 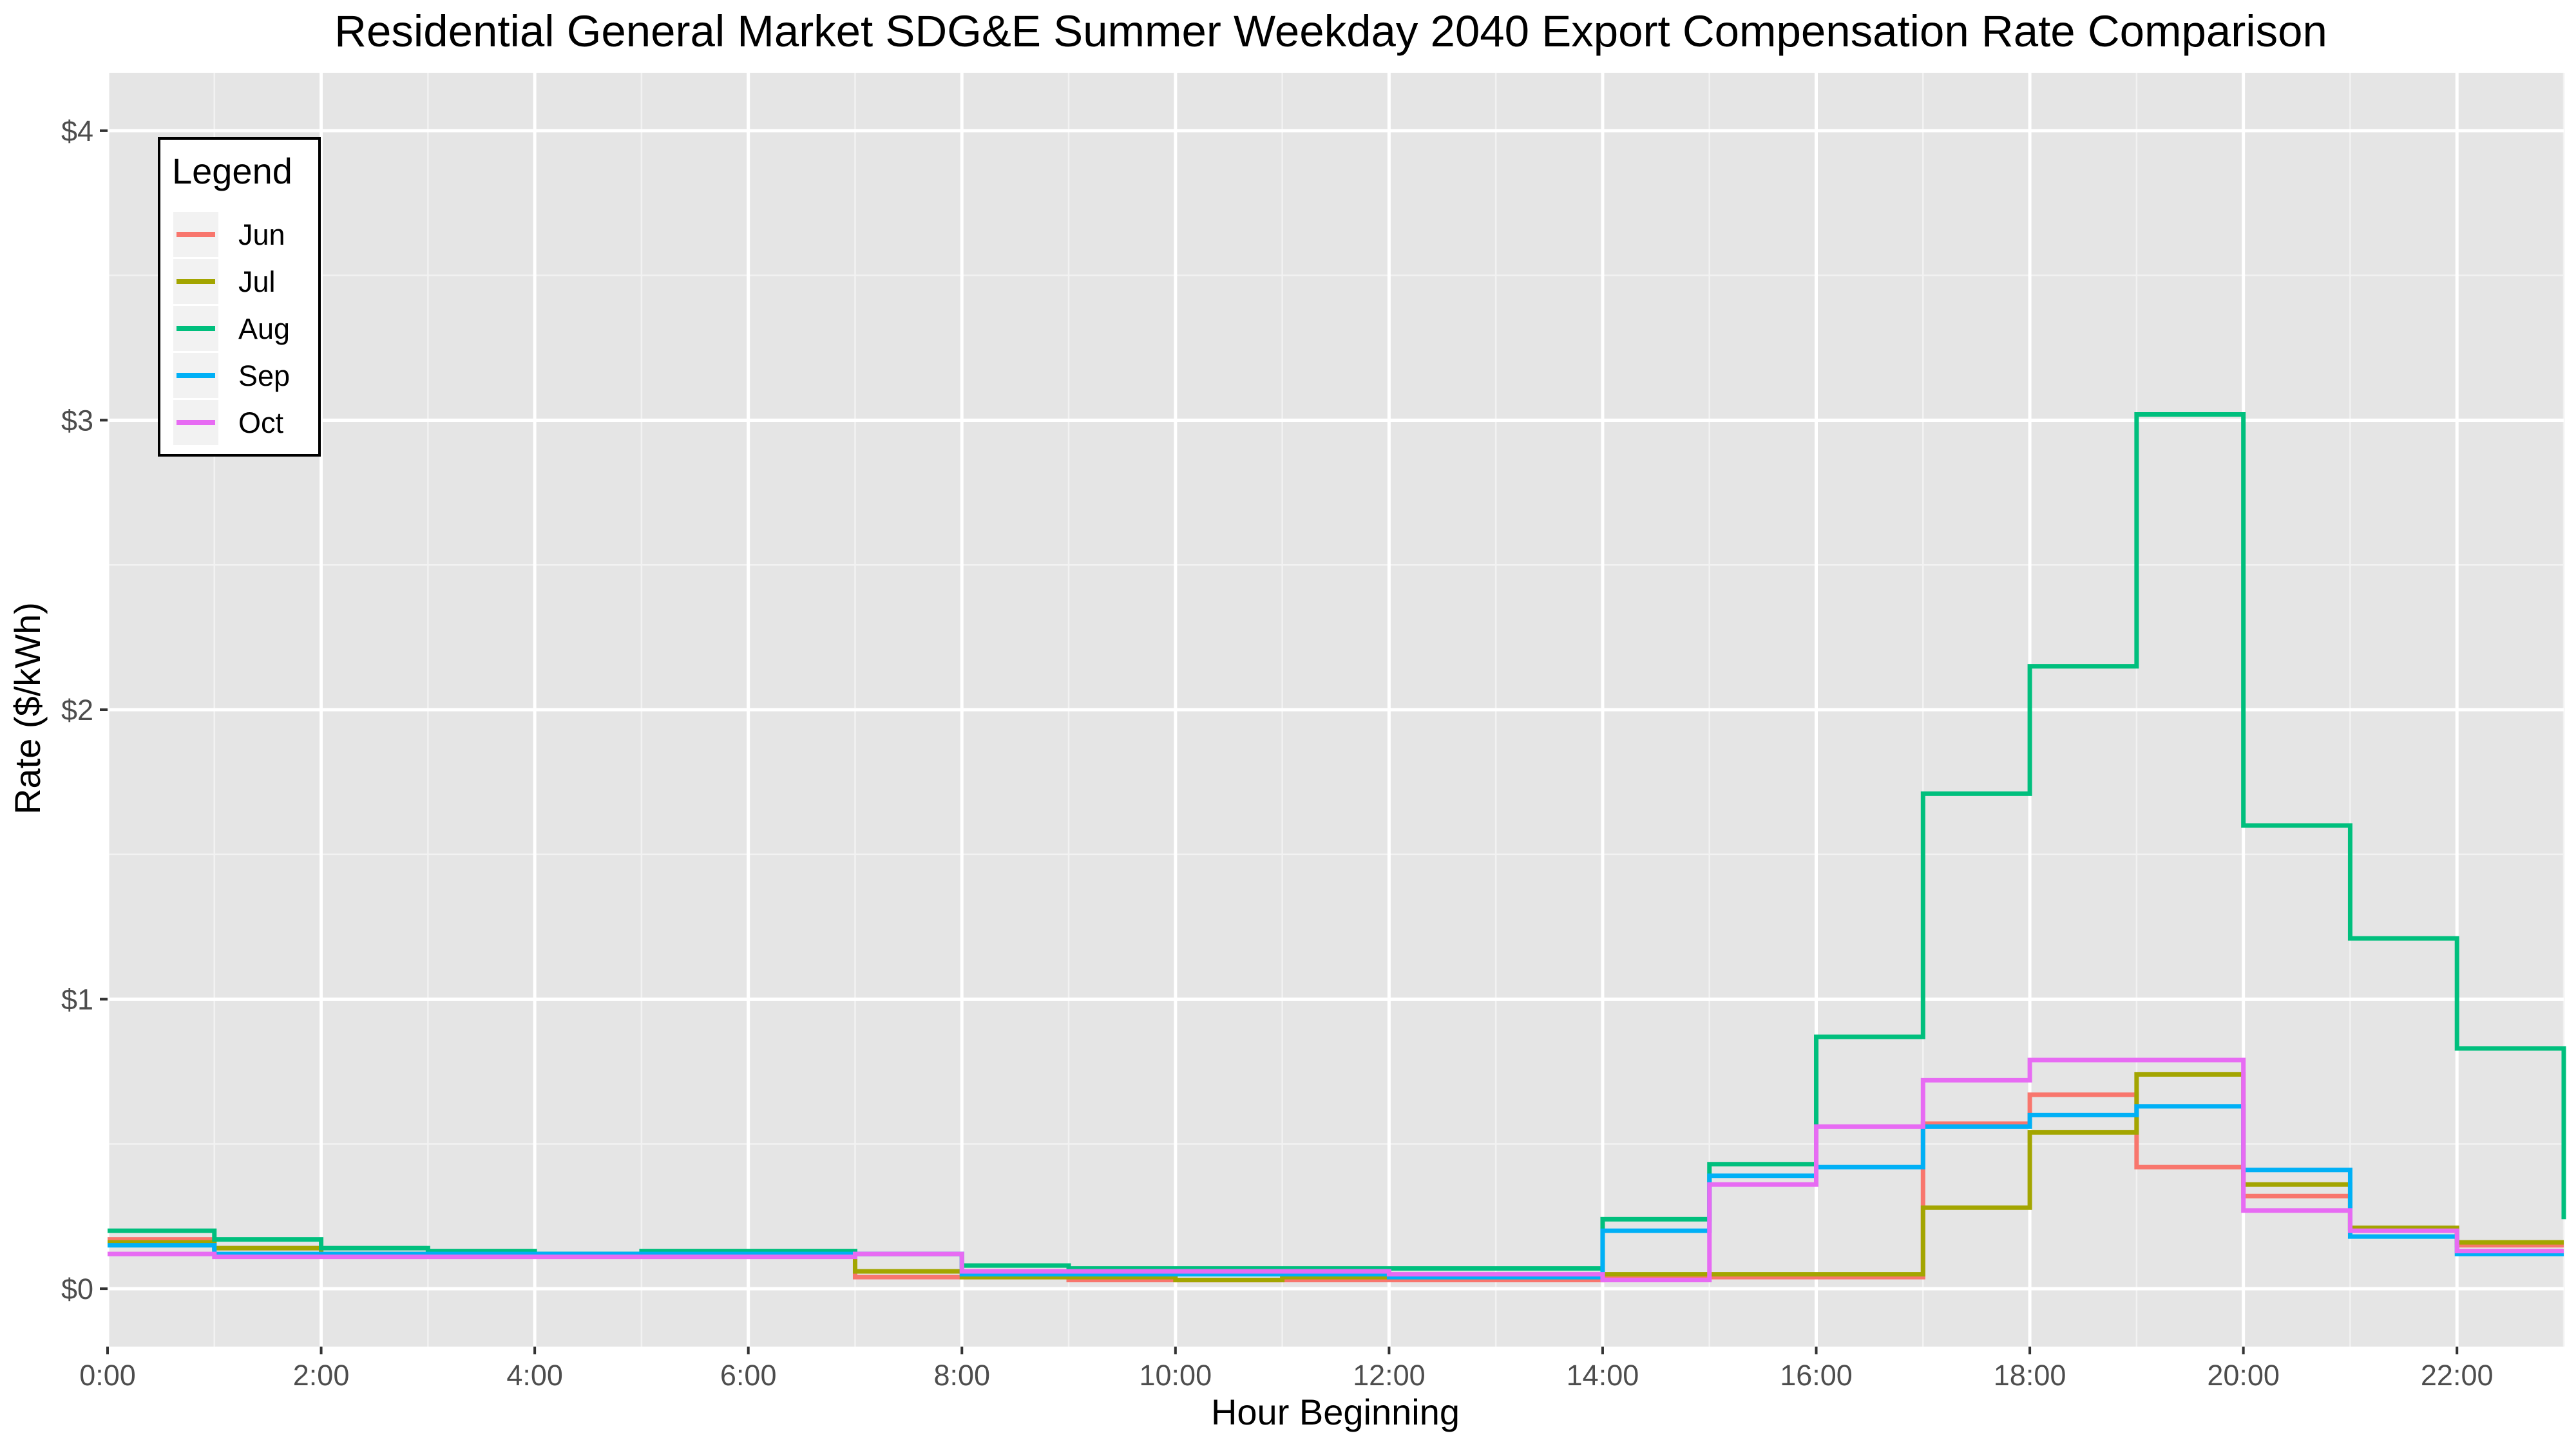 I want to click on x-axis-title: Hour Beginning, so click(x=1335, y=1412).